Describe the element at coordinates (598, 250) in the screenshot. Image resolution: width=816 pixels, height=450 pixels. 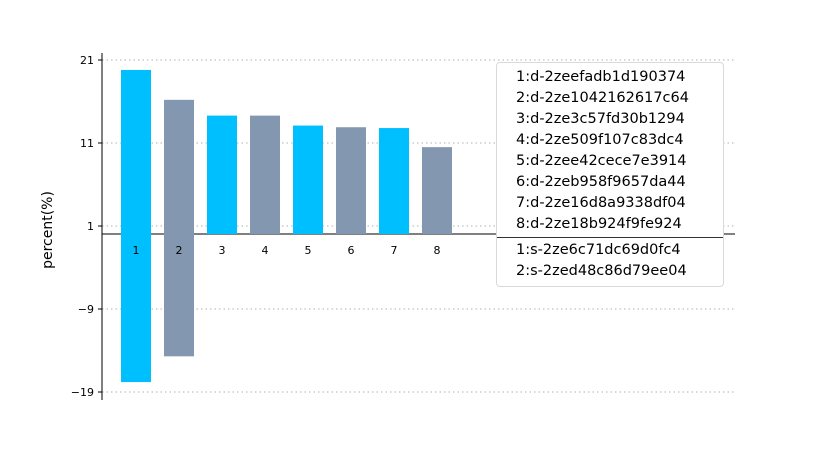
I see `legend-item: 1:s-2ze6c71dc69d0fc4` at that location.